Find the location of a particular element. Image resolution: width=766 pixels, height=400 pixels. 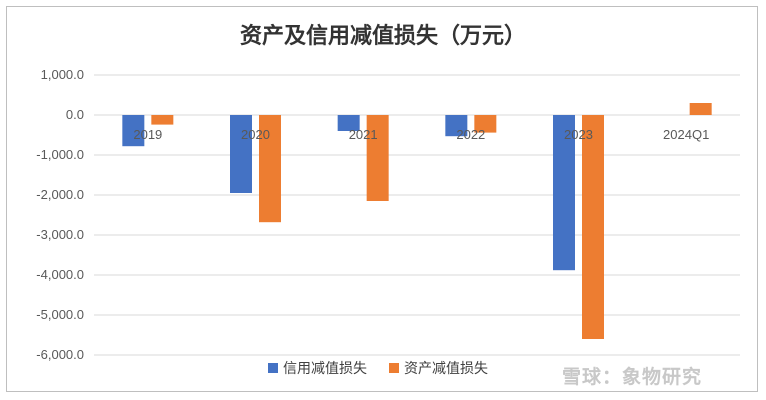

y-tick-label: -5,000.0 is located at coordinates (60, 314).